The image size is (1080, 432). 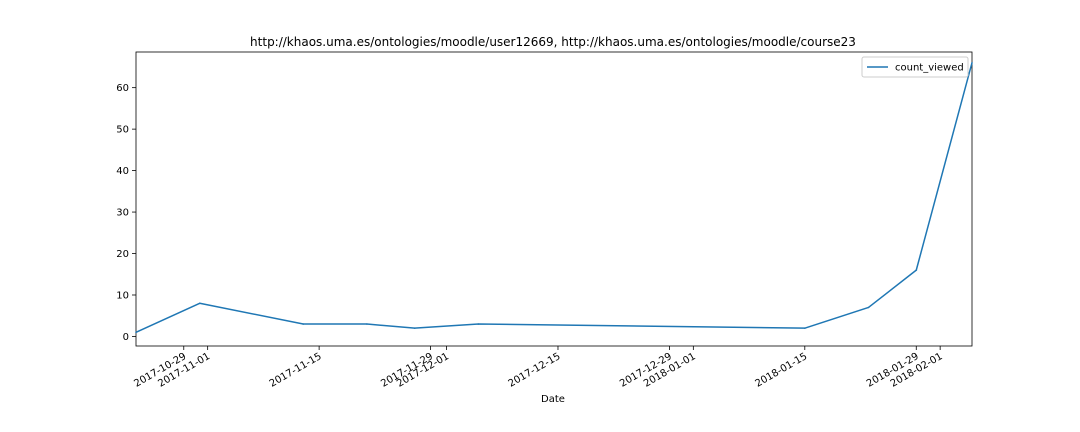 I want to click on x-tick-label: 2017-12-15, so click(x=535, y=370).